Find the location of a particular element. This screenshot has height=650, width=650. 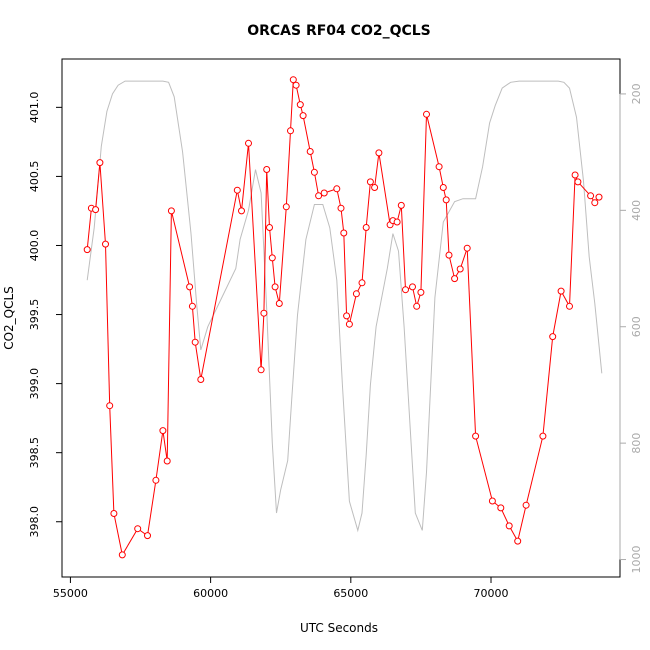

y2-tick-label: 800 is located at coordinates (636, 443).